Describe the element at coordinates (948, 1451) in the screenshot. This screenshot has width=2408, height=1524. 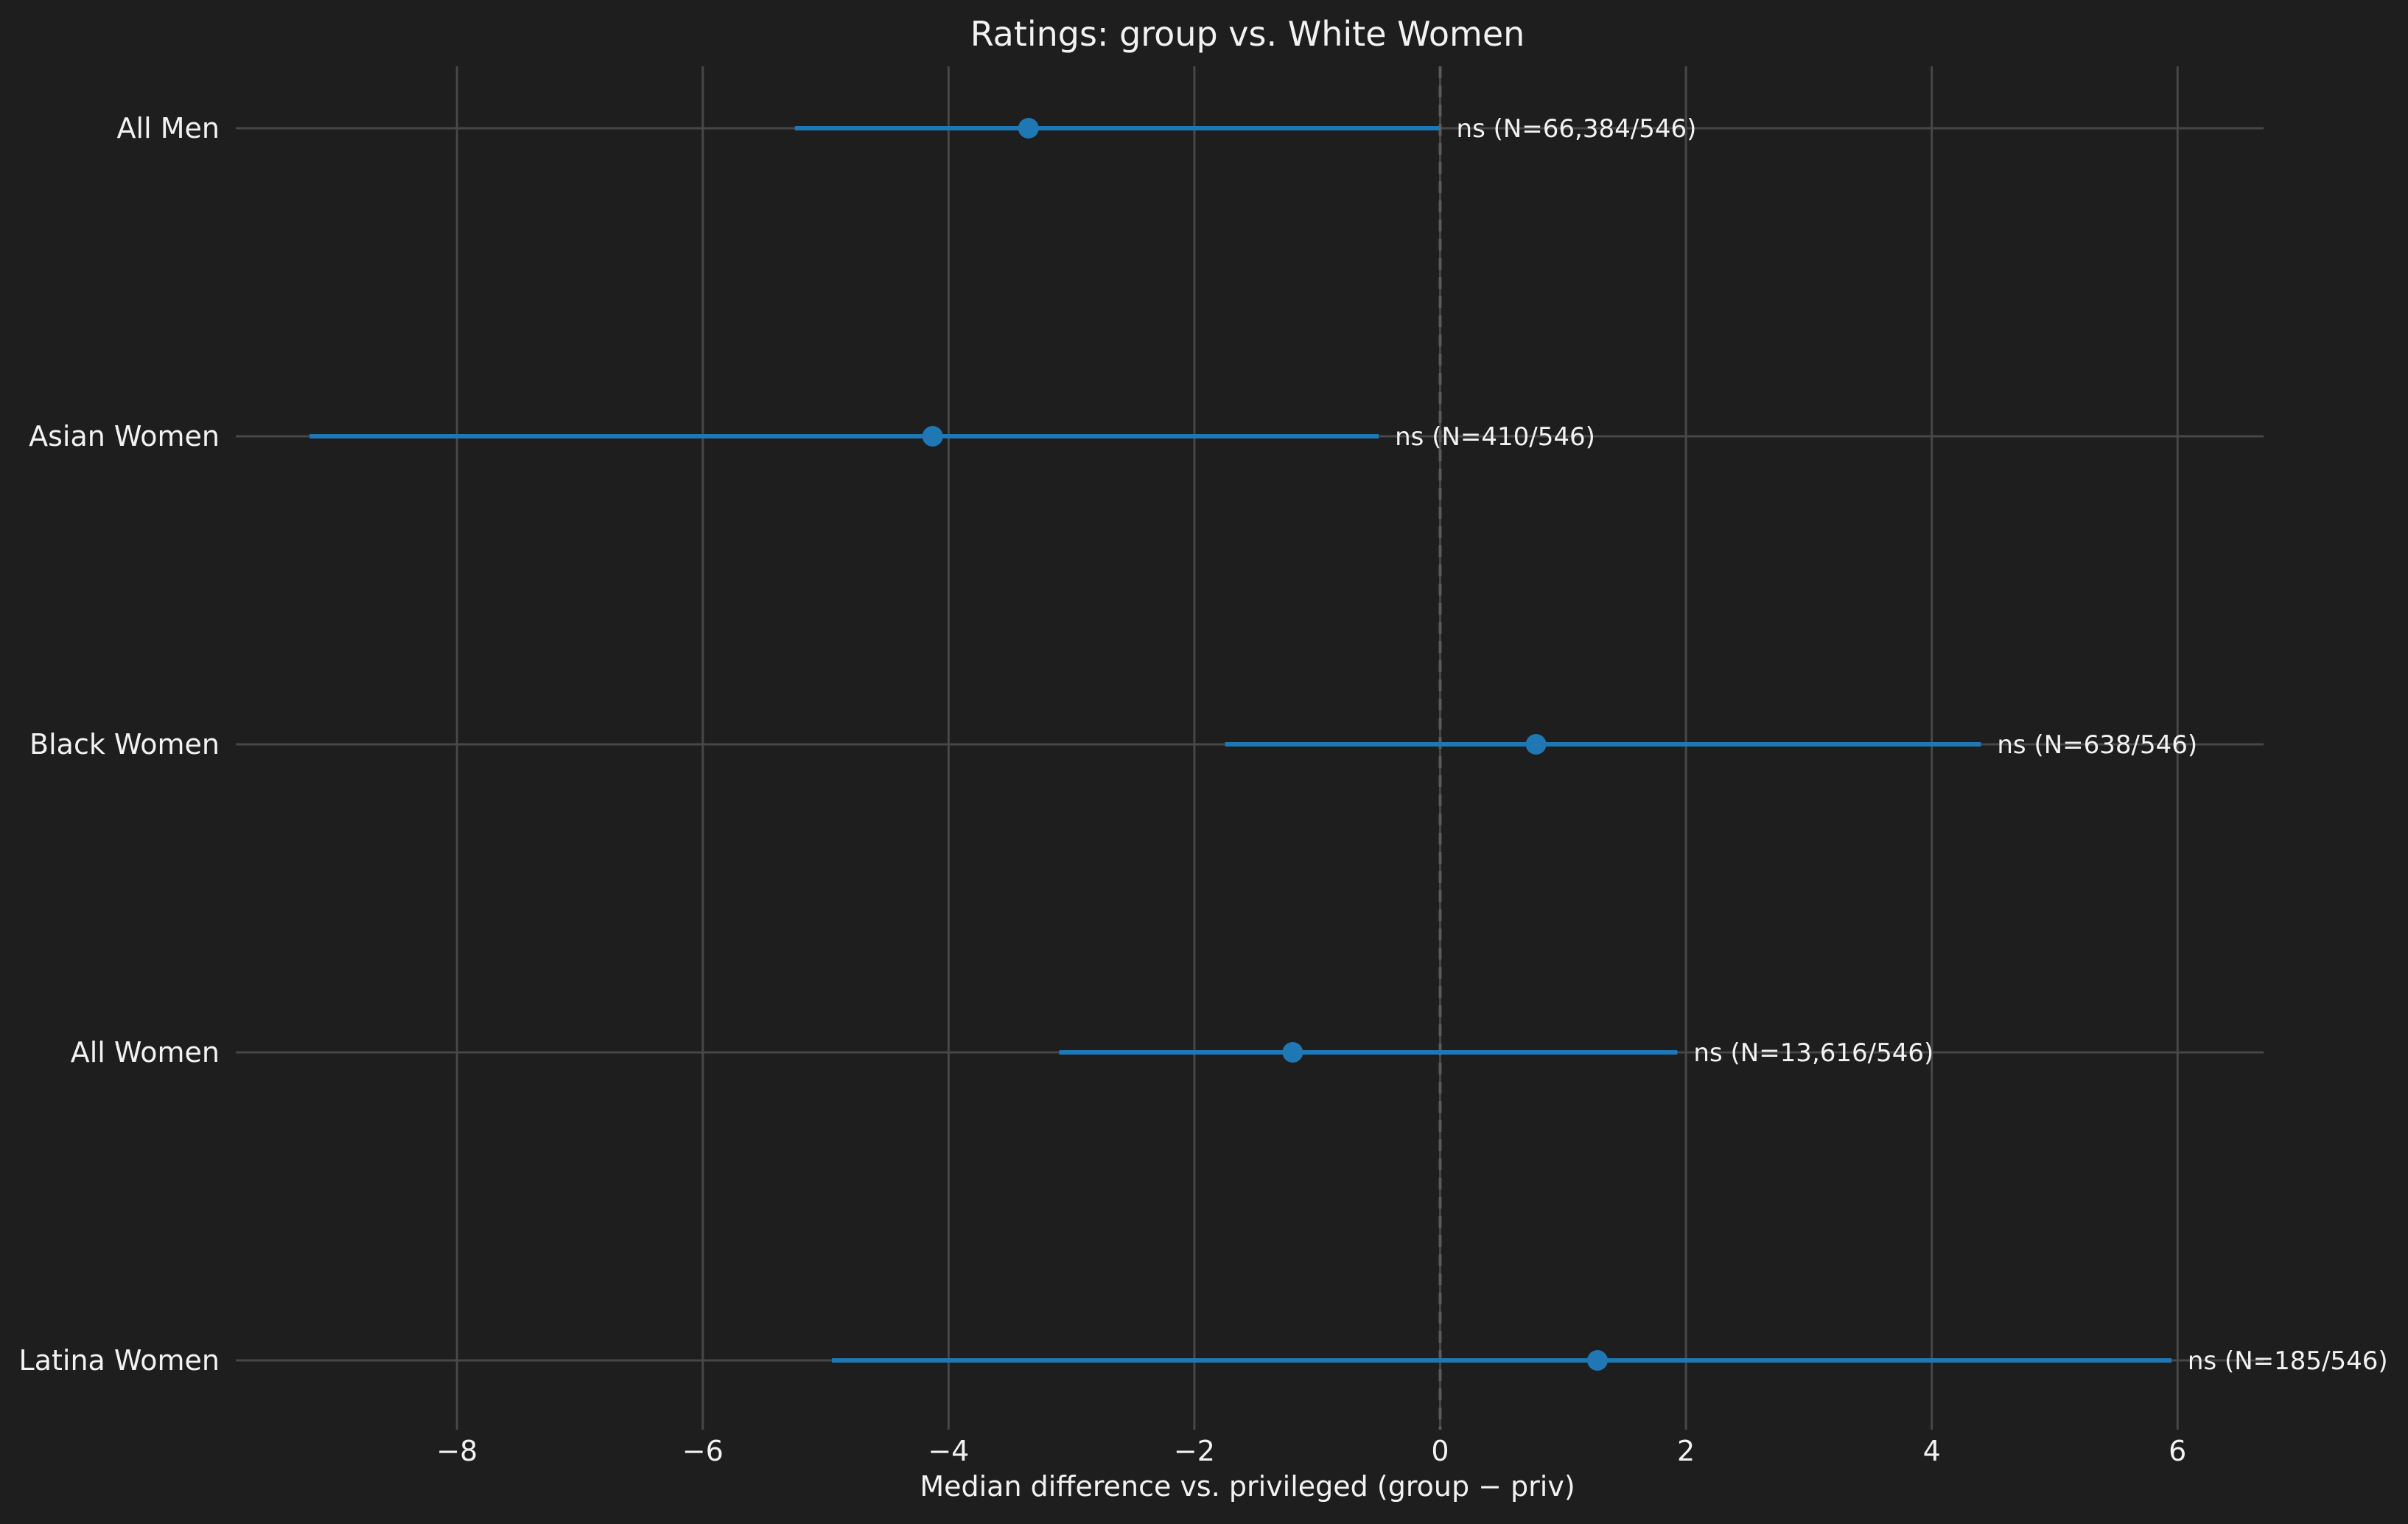
I see `x-tick-label: −4` at that location.